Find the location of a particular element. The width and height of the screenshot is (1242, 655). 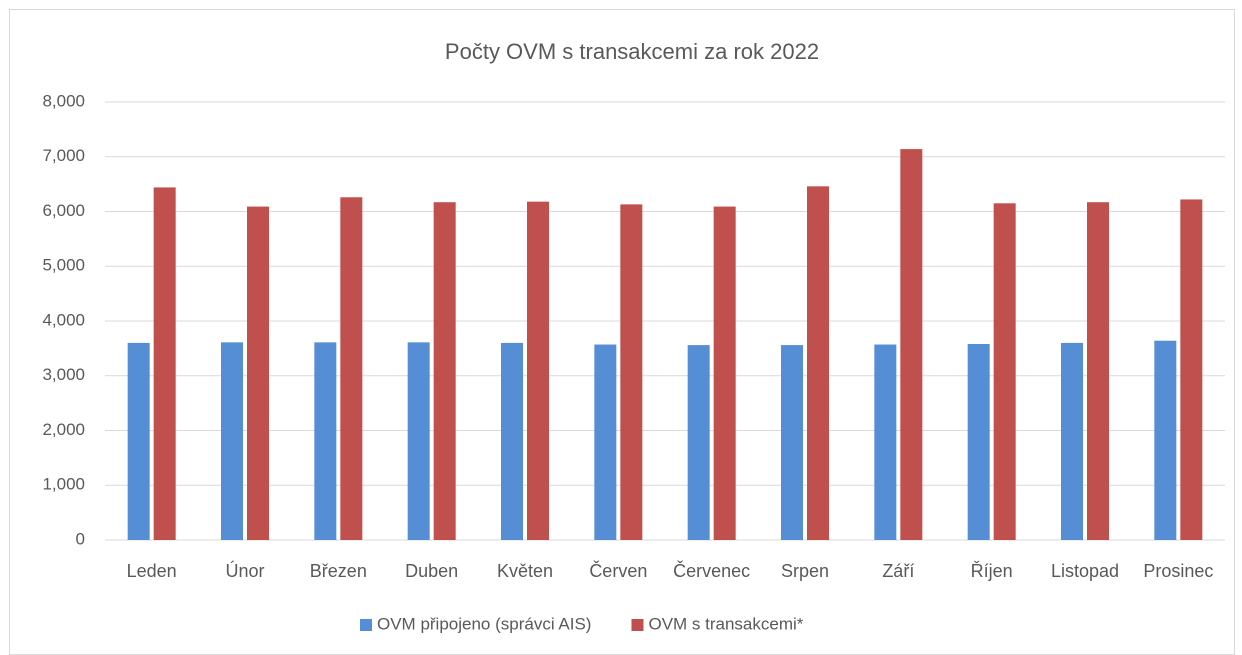

x-tick-label: Červen is located at coordinates (618, 570).